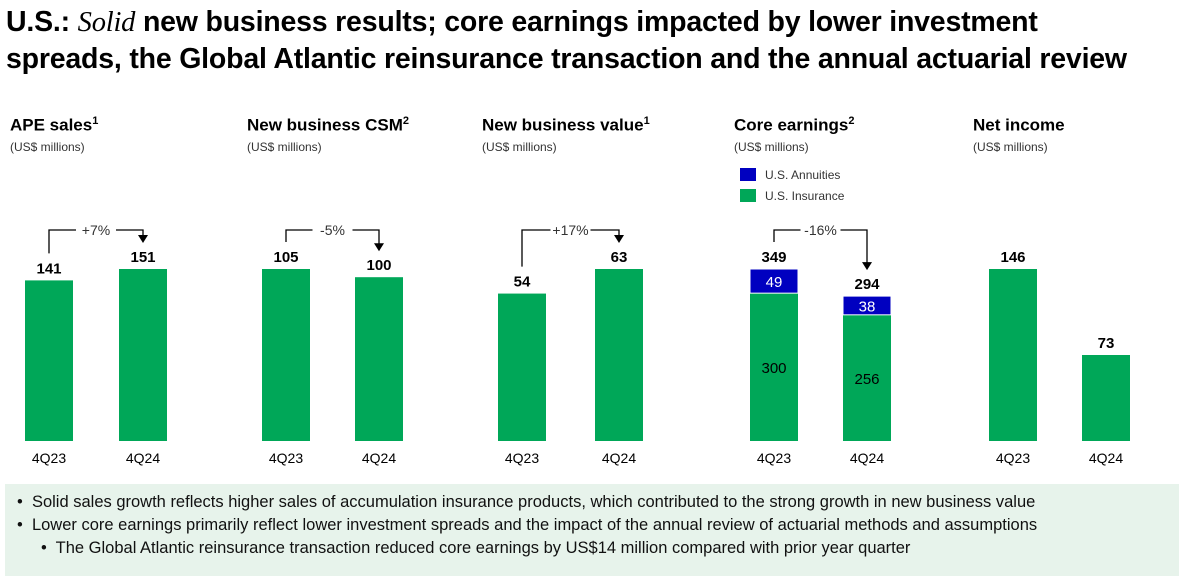  I want to click on legend-swatch-blue, so click(748, 174).